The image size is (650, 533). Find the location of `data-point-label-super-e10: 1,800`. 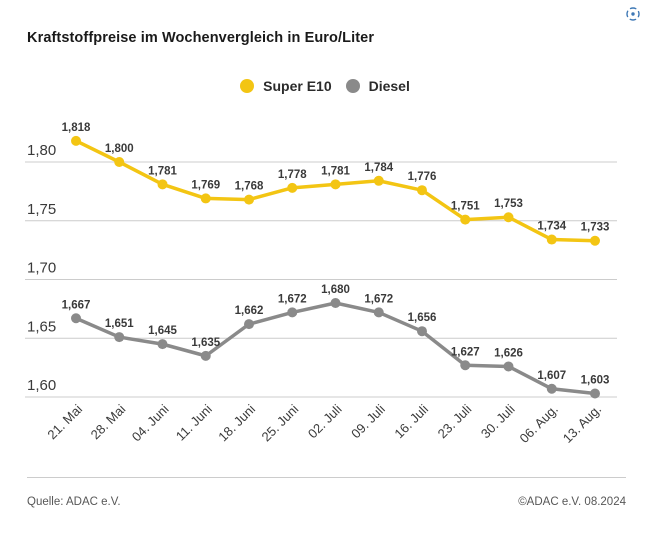

data-point-label-super-e10: 1,800 is located at coordinates (119, 149).